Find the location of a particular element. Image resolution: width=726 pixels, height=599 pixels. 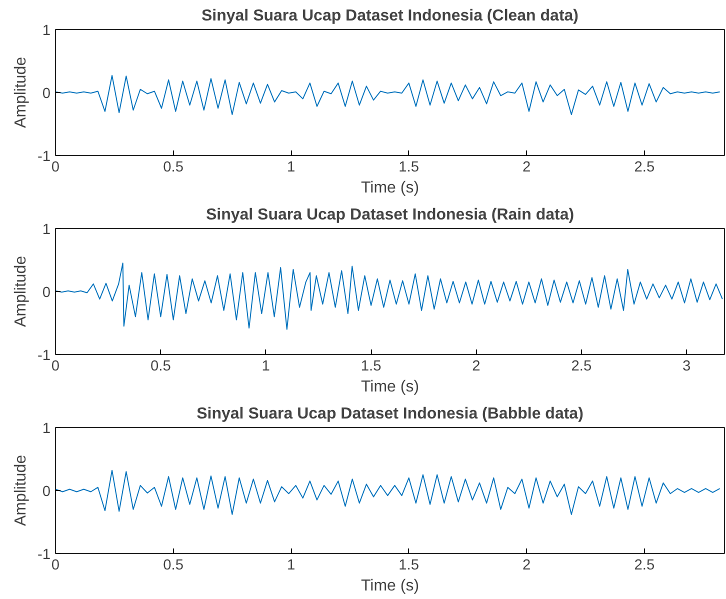

chart-title: Sinyal Suara Ucap Dataset Indonesia (Rain data) is located at coordinates (390, 215).